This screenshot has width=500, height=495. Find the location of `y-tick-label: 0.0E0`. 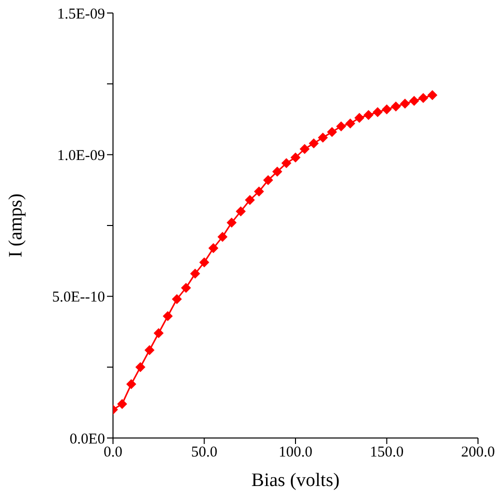

y-tick-label: 0.0E0 is located at coordinates (87, 439).